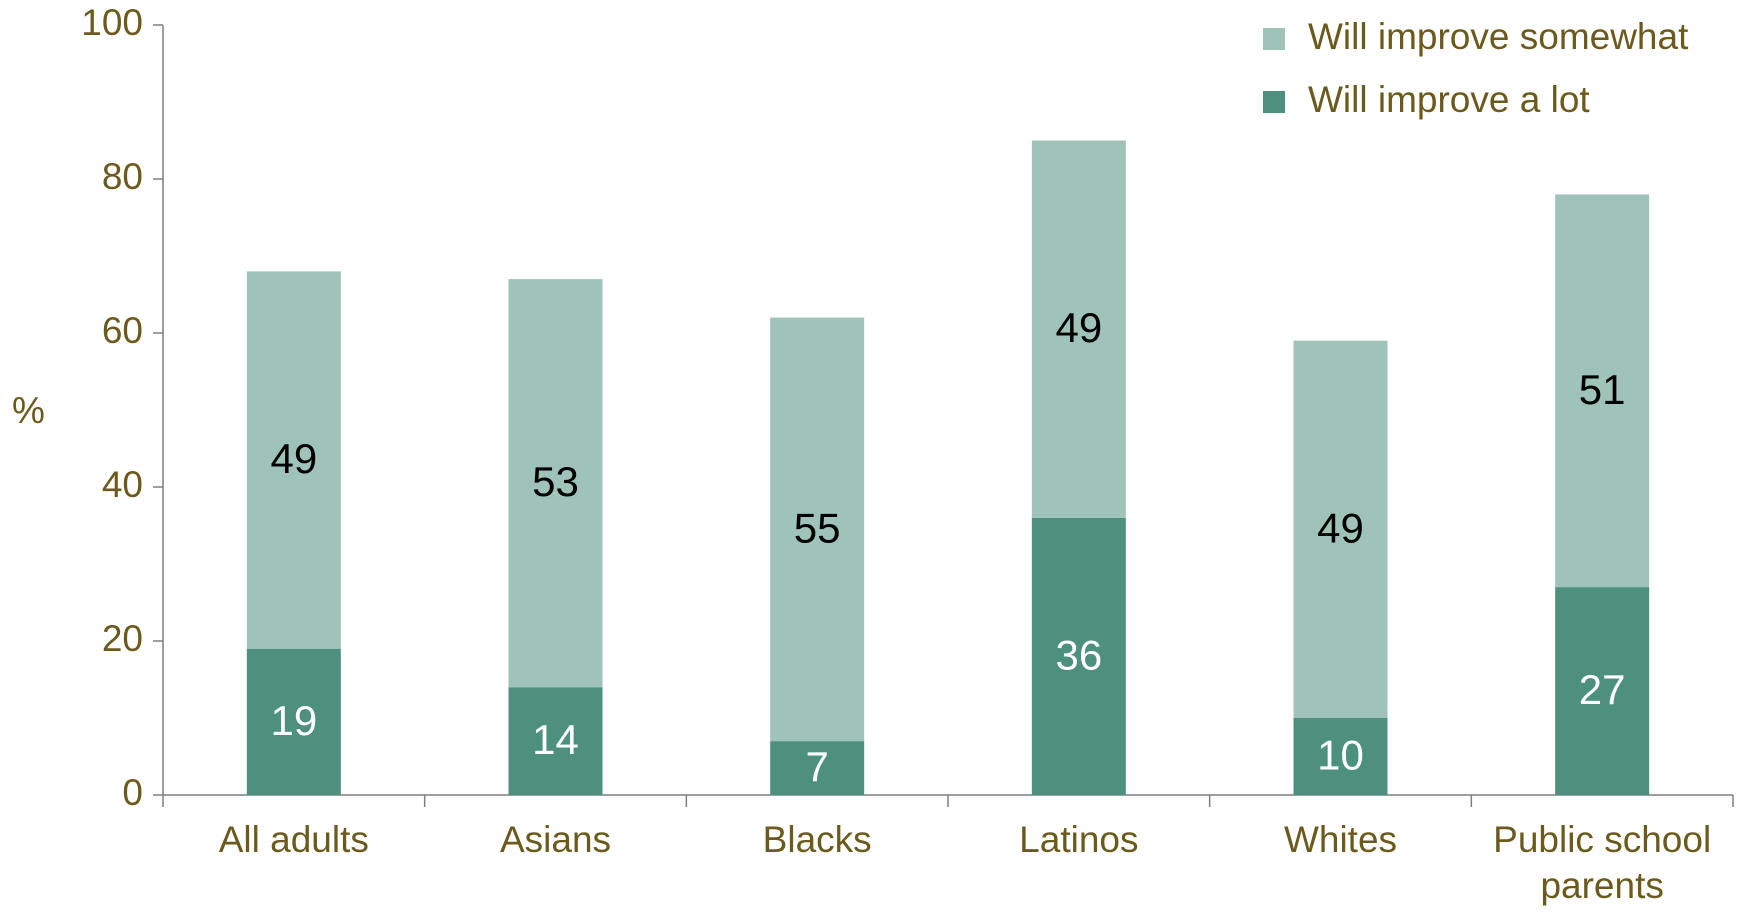 The width and height of the screenshot is (1762, 913). I want to click on y-tick-label: 20, so click(122, 638).